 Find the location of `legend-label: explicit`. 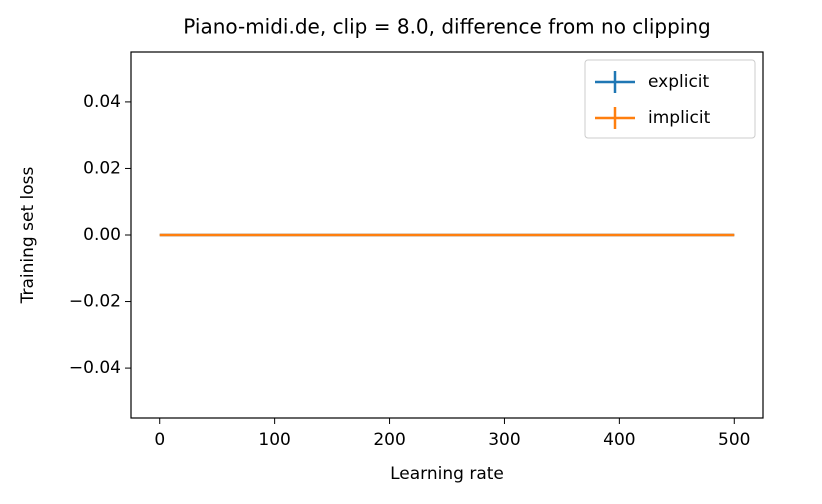

legend-label: explicit is located at coordinates (679, 82).